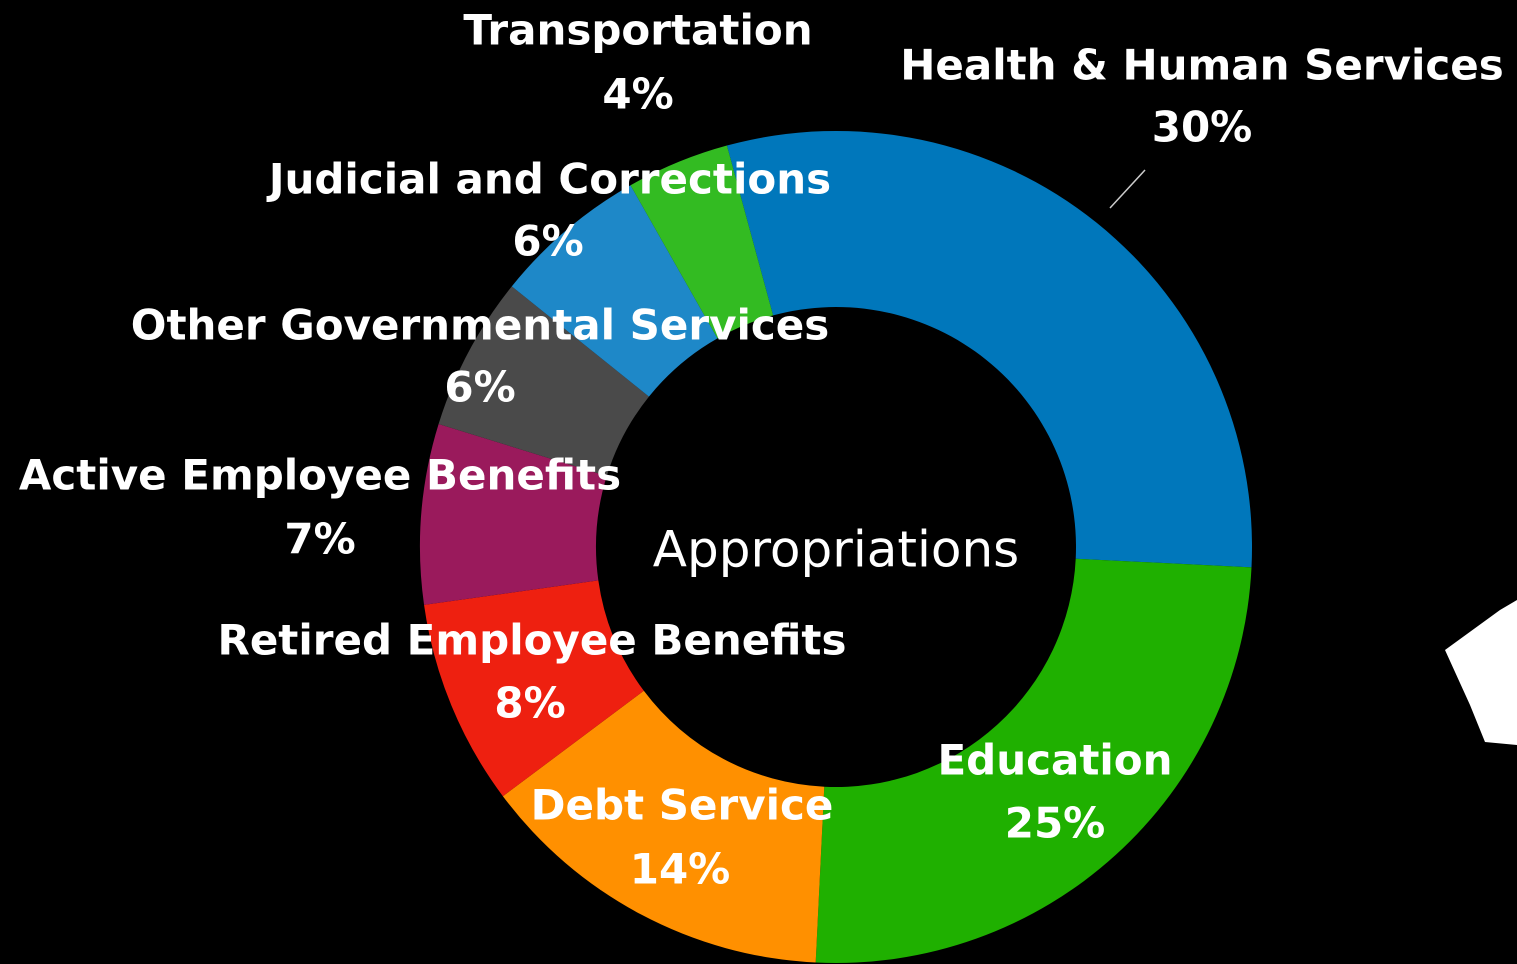 Image resolution: width=1517 pixels, height=964 pixels. Describe the element at coordinates (480, 325) in the screenshot. I see `category-label: Other Governmental Services` at that location.